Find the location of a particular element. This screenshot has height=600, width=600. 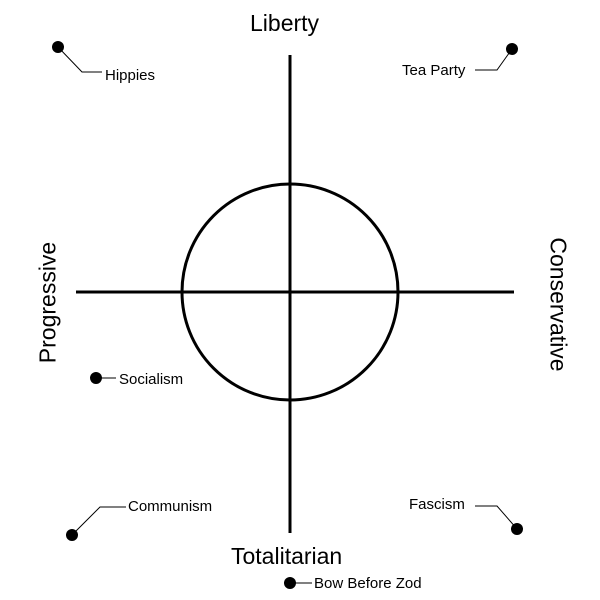

axis-label-left: Progressive is located at coordinates (47, 302).